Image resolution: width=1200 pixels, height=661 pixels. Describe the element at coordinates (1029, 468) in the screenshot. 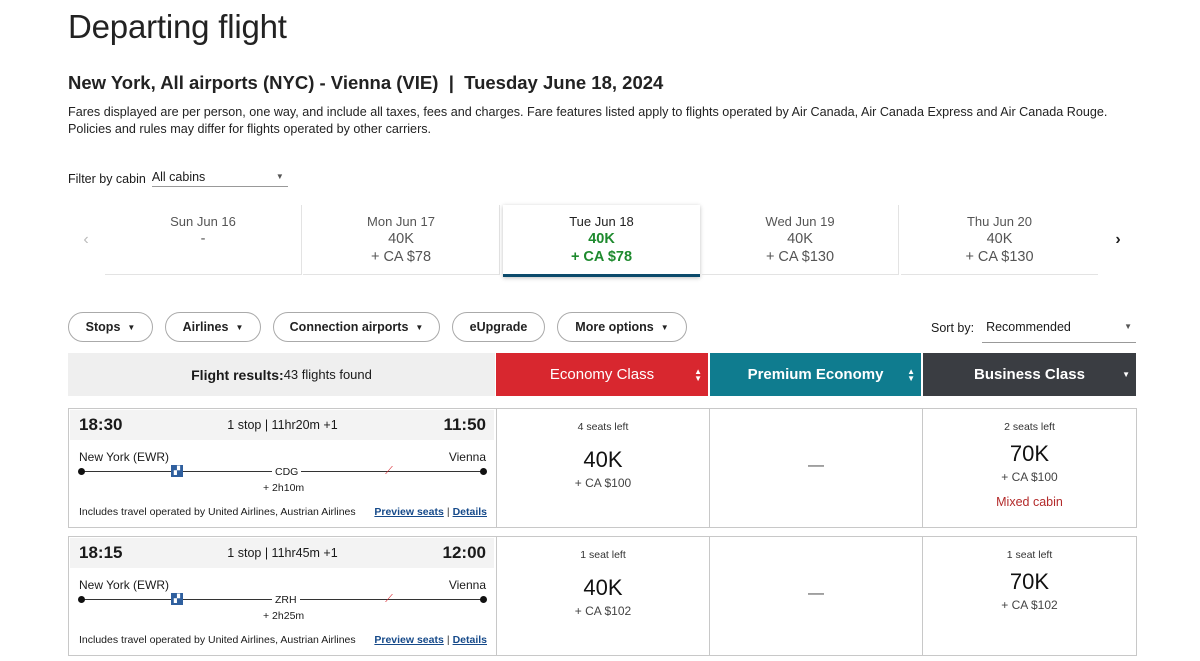

I see `business-fare-cell: 2 seats left 70K + CA $100 Mixed cabin` at that location.